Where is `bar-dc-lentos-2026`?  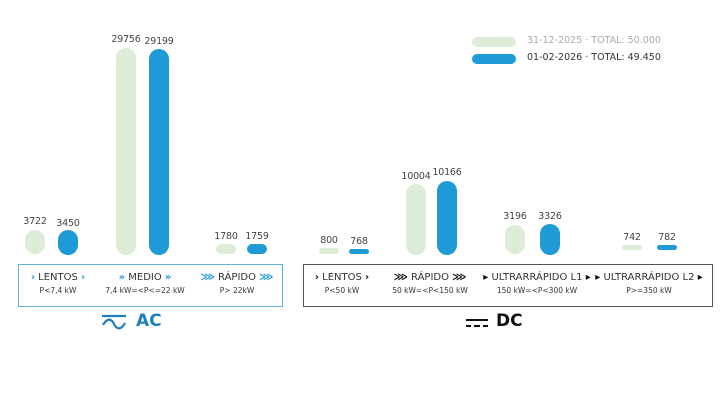
bar-dc-lentos-2026 is located at coordinates (359, 251).